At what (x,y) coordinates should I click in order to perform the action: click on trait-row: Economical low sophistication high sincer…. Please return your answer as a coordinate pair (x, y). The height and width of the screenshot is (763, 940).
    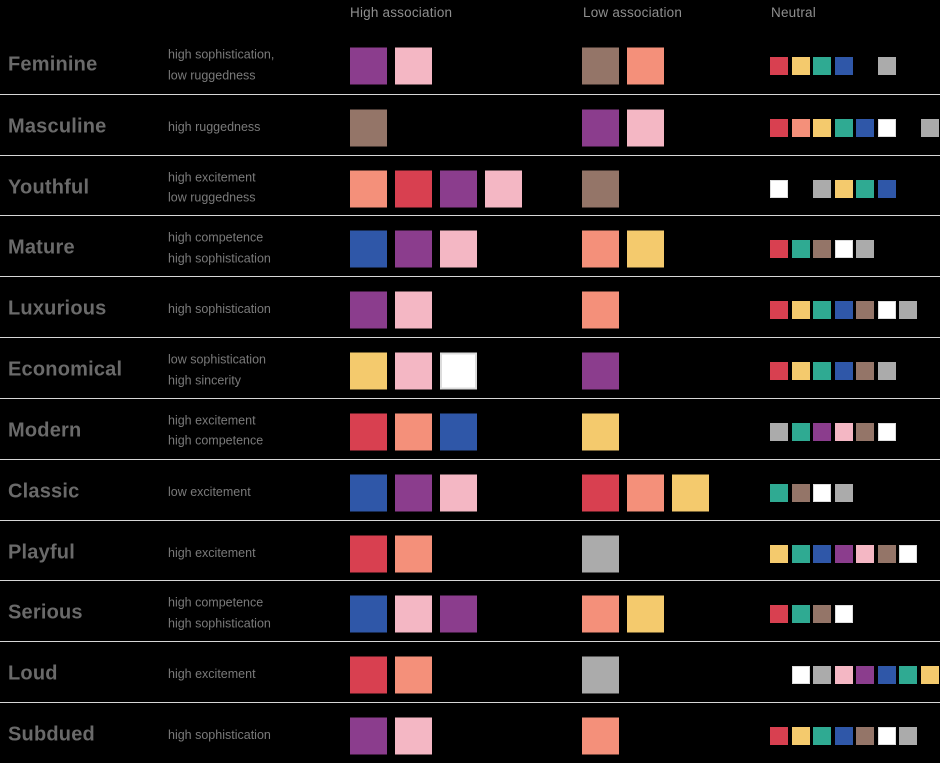
    Looking at the image, I should click on (470, 367).